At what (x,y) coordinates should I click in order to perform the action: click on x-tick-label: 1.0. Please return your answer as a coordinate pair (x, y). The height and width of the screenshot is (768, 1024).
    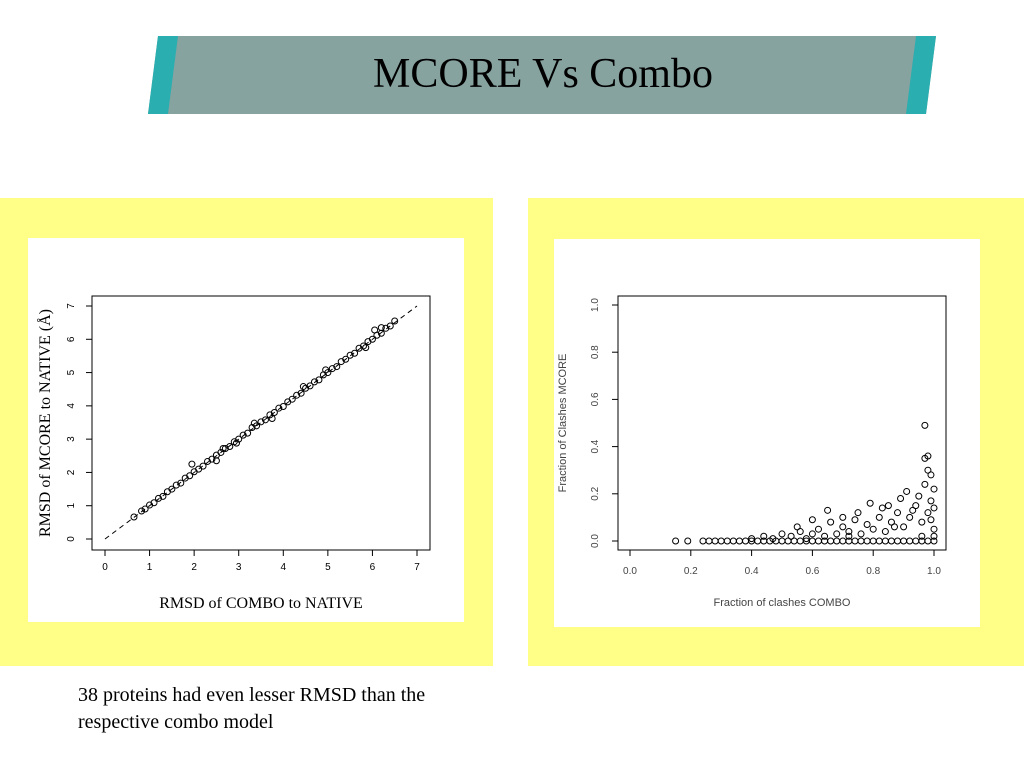
    Looking at the image, I should click on (934, 571).